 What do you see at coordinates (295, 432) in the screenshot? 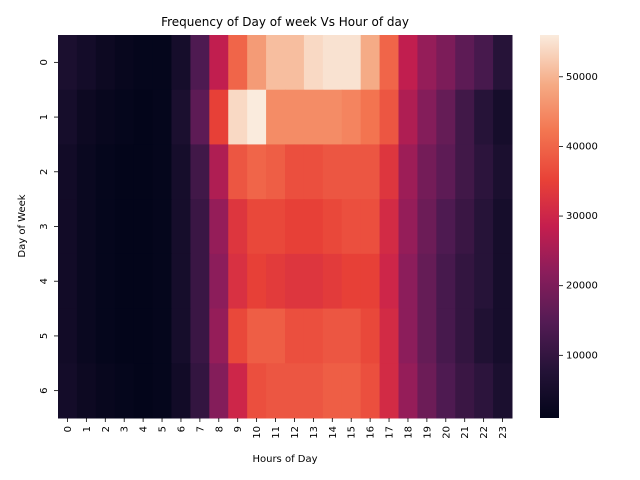
I see `x-tick-label: 12` at bounding box center [295, 432].